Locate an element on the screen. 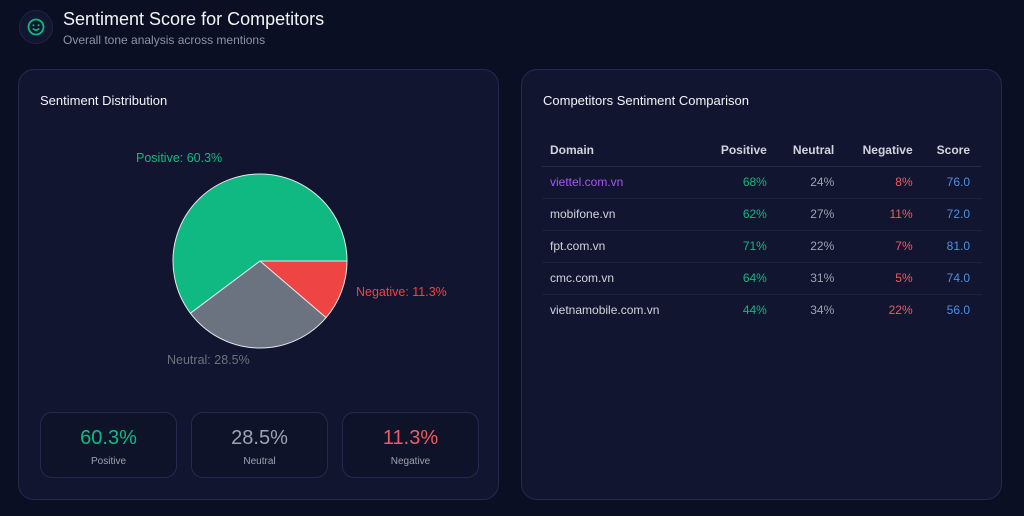 This screenshot has height=516, width=1024. table-row: fpt.com.vn 71% 22% 7% 81.0 is located at coordinates (762, 246).